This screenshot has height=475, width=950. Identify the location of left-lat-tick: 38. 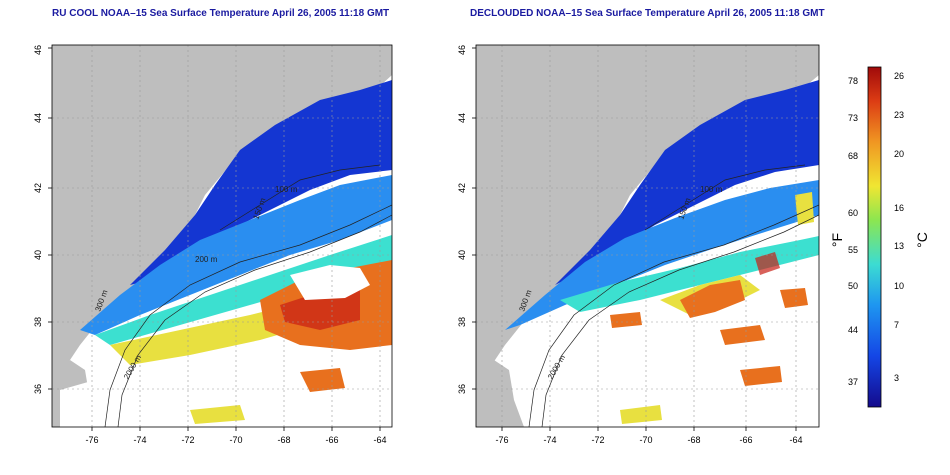
(38, 322).